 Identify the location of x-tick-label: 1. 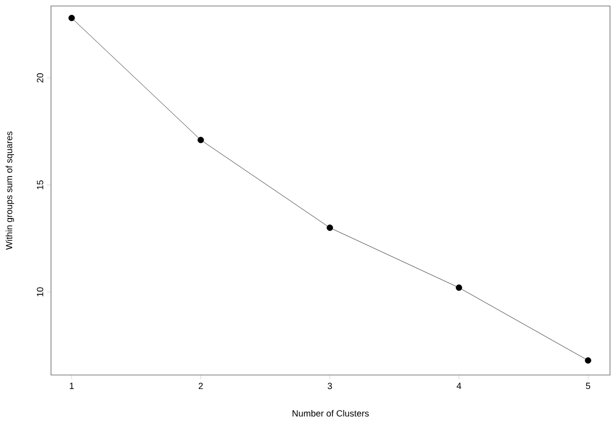
(72, 385).